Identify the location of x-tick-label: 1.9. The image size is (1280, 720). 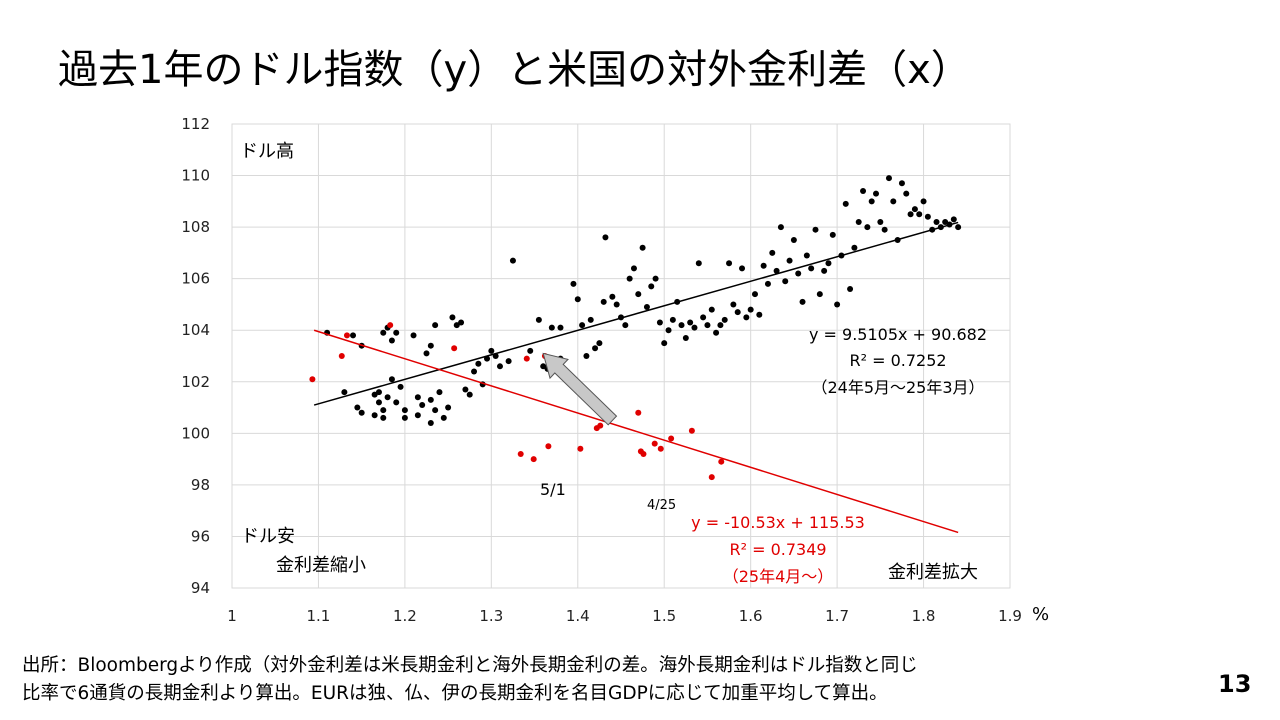
(1010, 616).